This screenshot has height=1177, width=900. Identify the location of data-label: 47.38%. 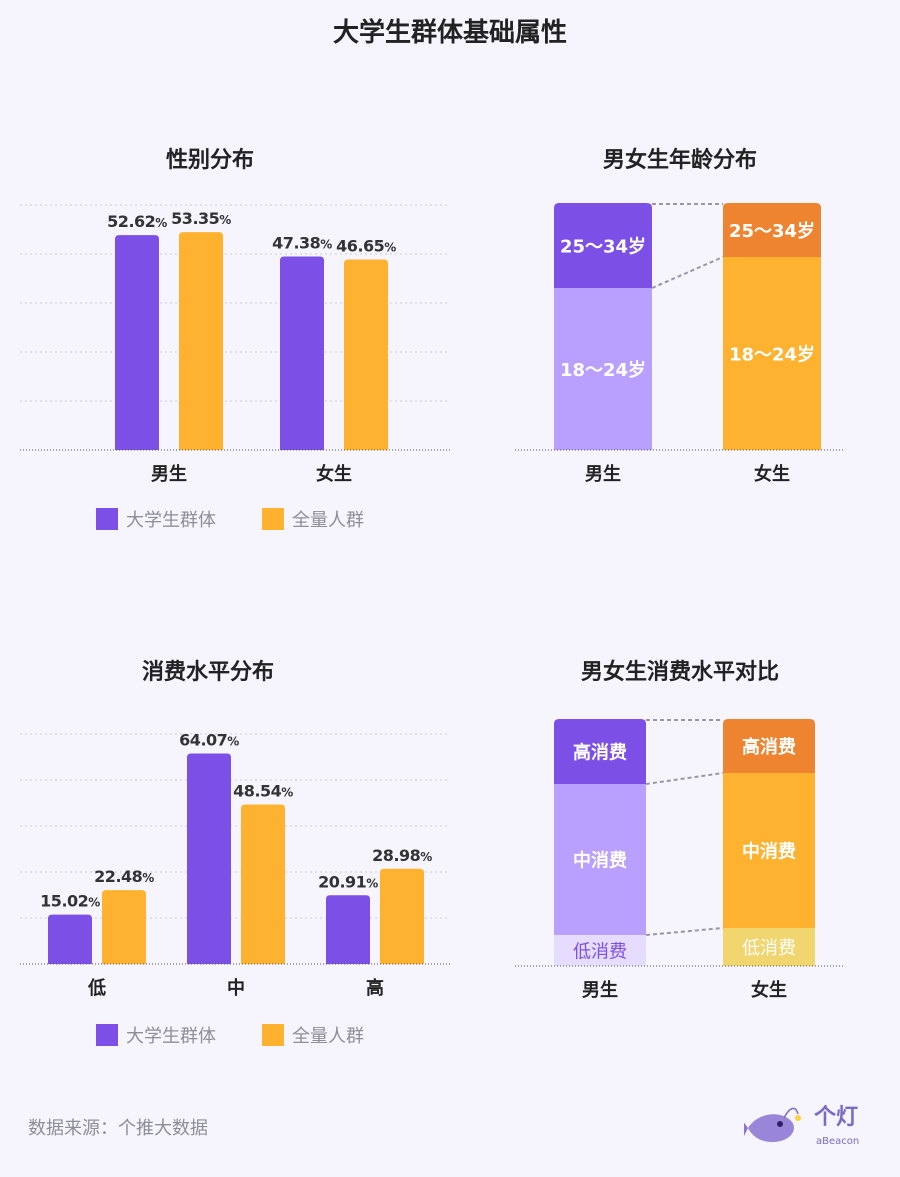
(302, 243).